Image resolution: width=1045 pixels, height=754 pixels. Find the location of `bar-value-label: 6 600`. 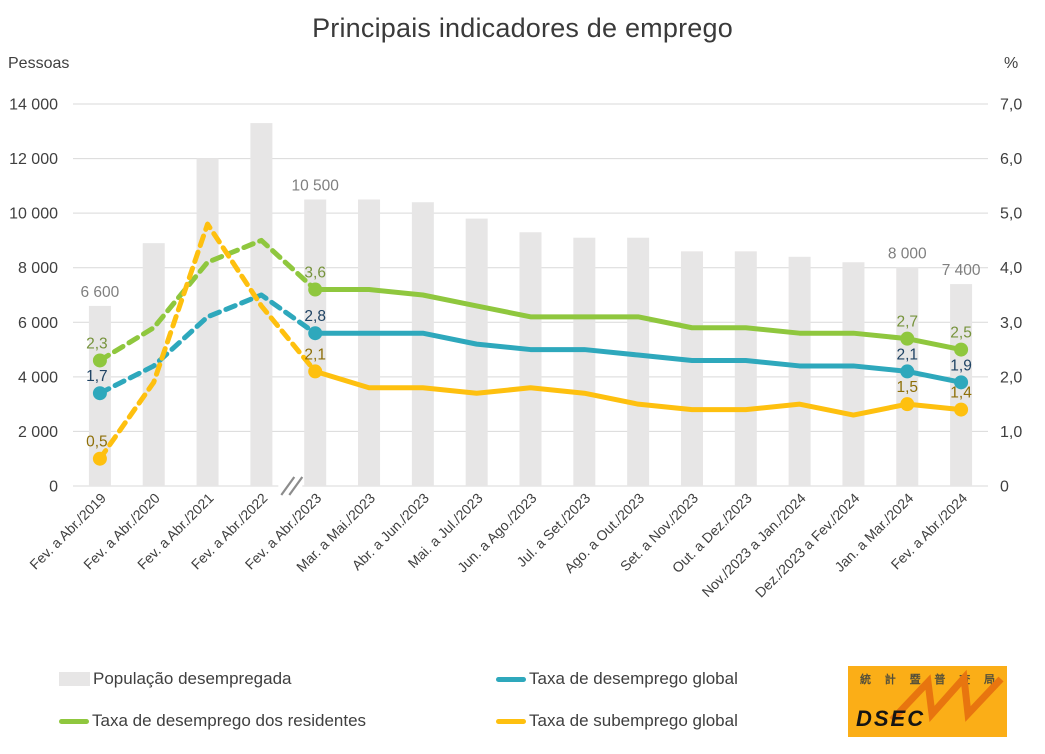

bar-value-label: 6 600 is located at coordinates (100, 292).